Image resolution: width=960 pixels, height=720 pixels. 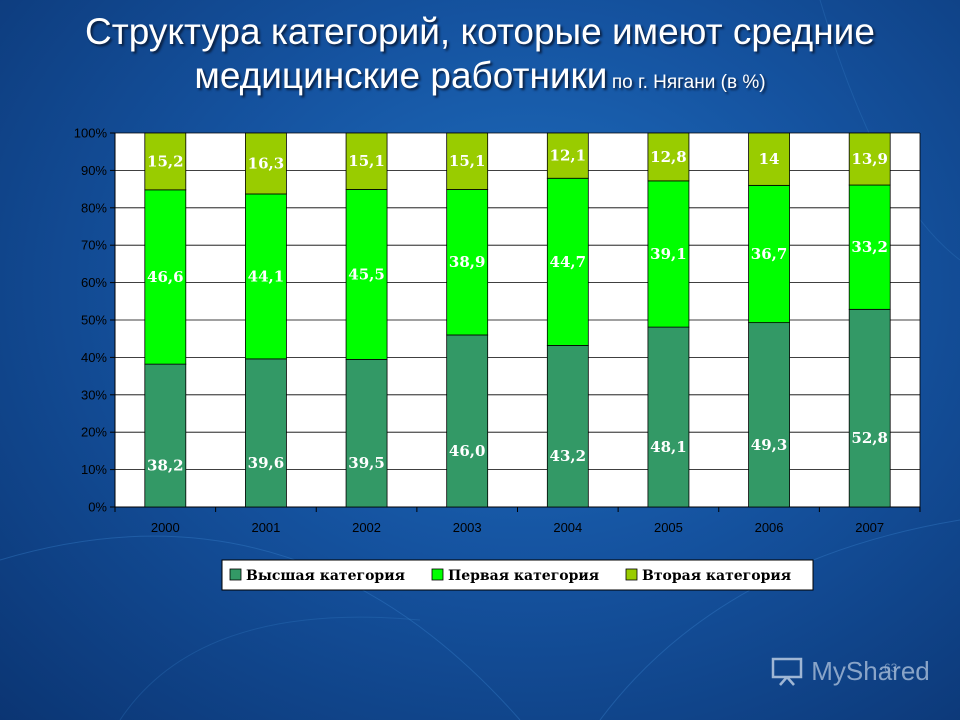 I want to click on data-label: 52,8, so click(x=869, y=438).